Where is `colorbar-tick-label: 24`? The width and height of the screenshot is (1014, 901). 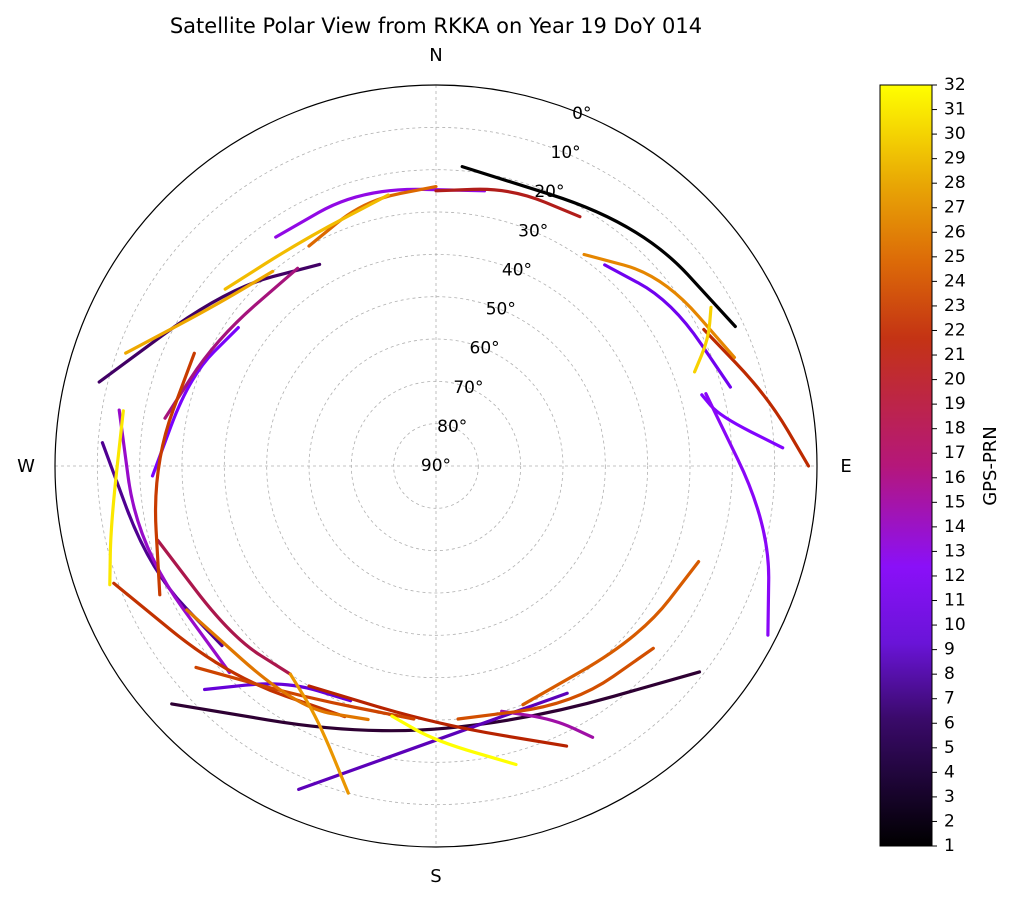
colorbar-tick-label: 24 is located at coordinates (955, 281).